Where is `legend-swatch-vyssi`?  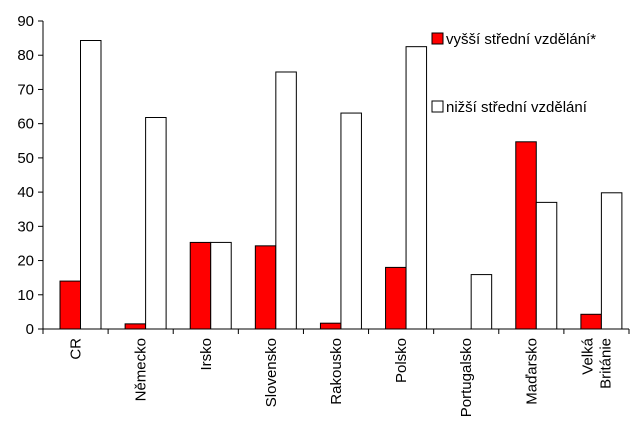
legend-swatch-vyssi is located at coordinates (437, 38).